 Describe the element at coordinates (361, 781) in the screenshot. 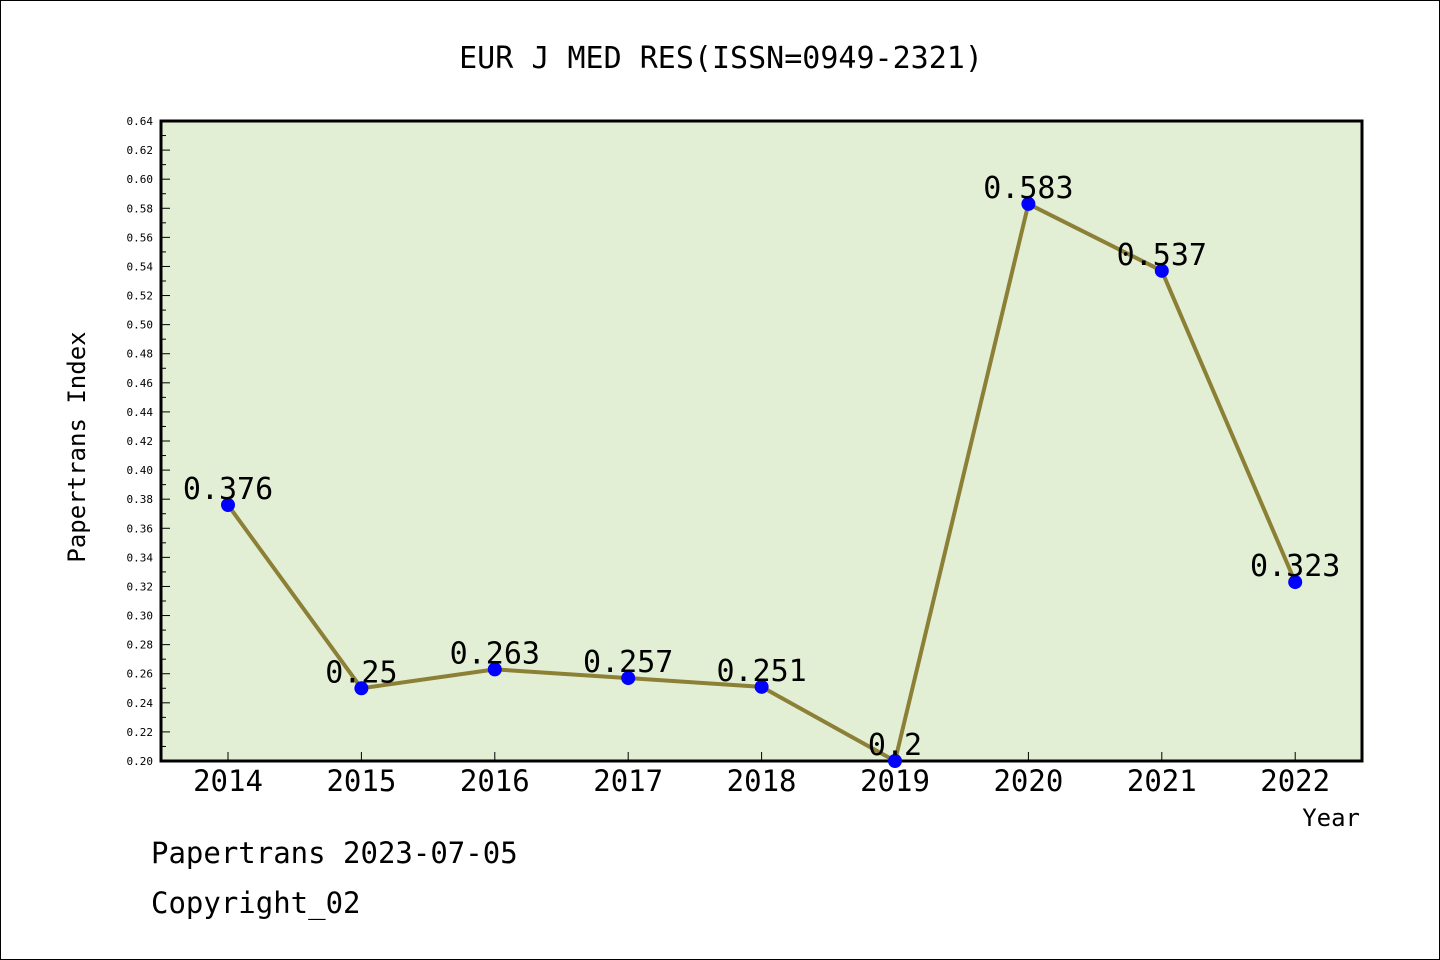

I see `x-tick-label: 2015` at that location.